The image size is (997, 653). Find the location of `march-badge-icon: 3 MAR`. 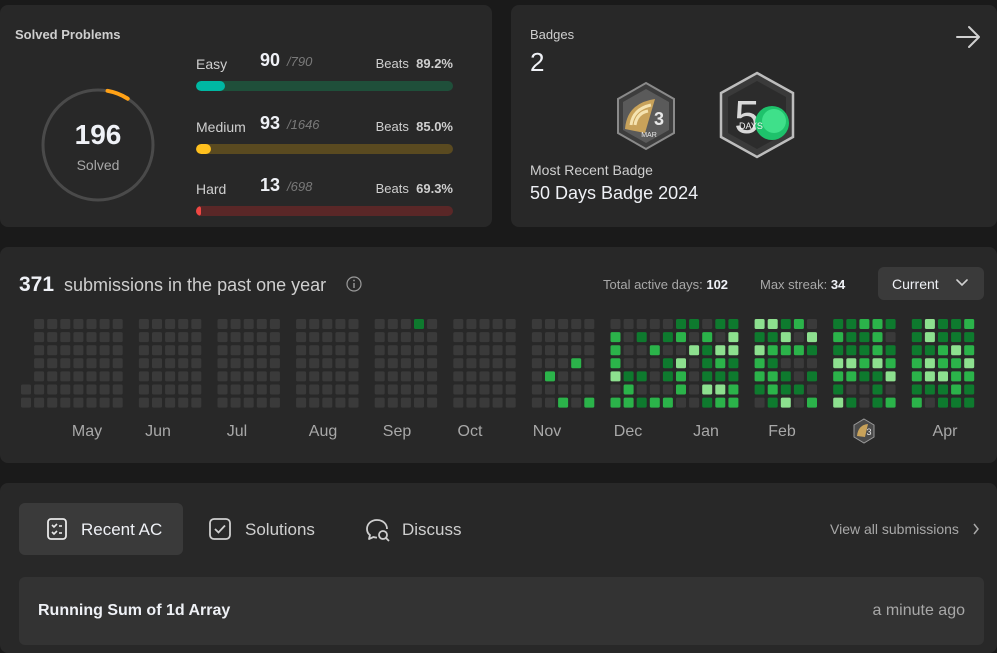

march-badge-icon: 3 MAR is located at coordinates (646, 116).